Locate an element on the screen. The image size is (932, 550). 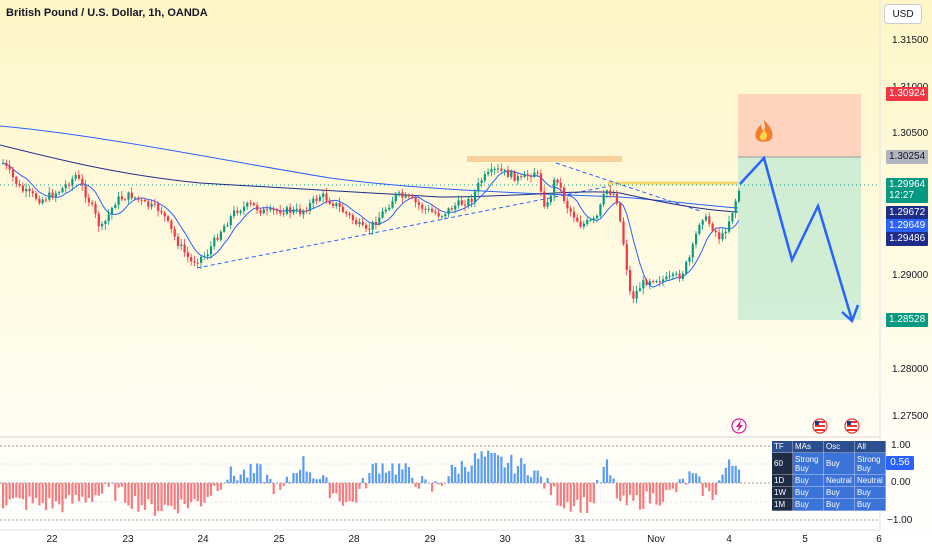
support-trendline is located at coordinates (403, 227).